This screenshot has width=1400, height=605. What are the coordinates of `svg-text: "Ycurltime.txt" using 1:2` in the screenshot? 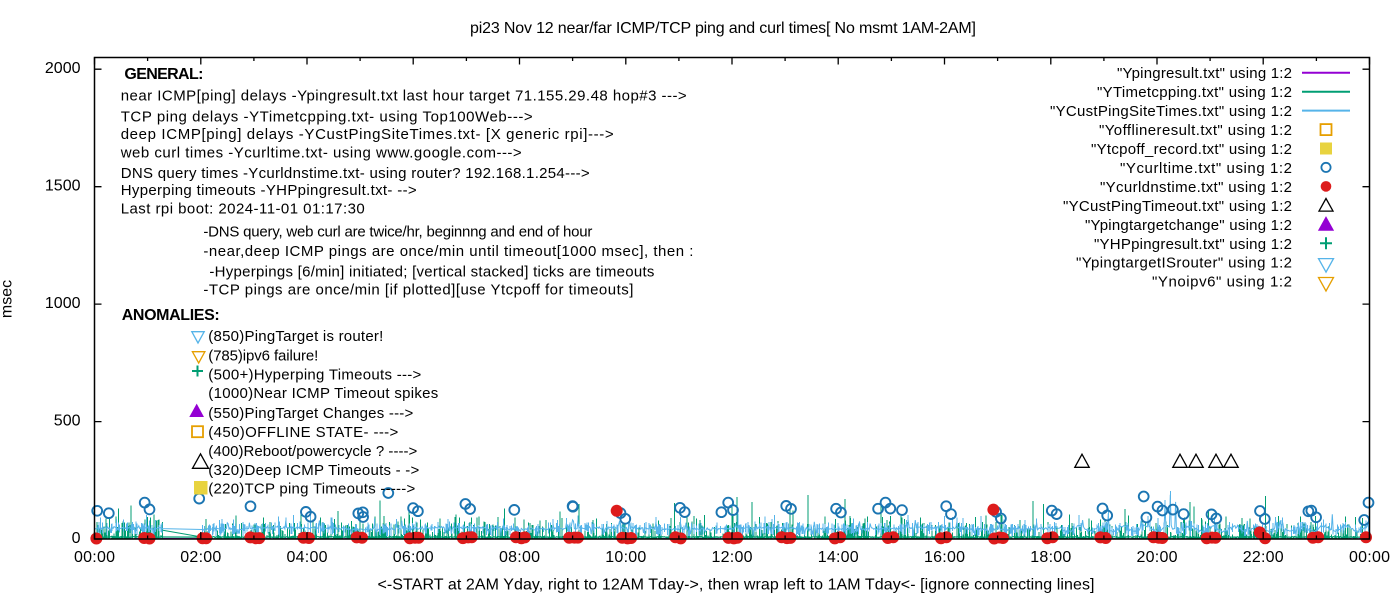 It's located at (1206, 168).